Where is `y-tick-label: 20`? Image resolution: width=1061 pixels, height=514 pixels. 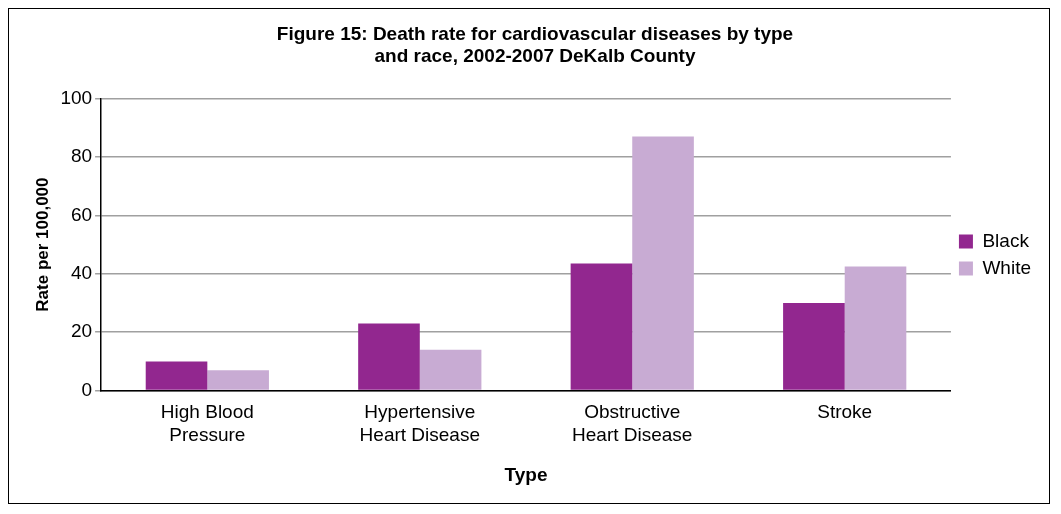
y-tick-label: 20 is located at coordinates (81, 331).